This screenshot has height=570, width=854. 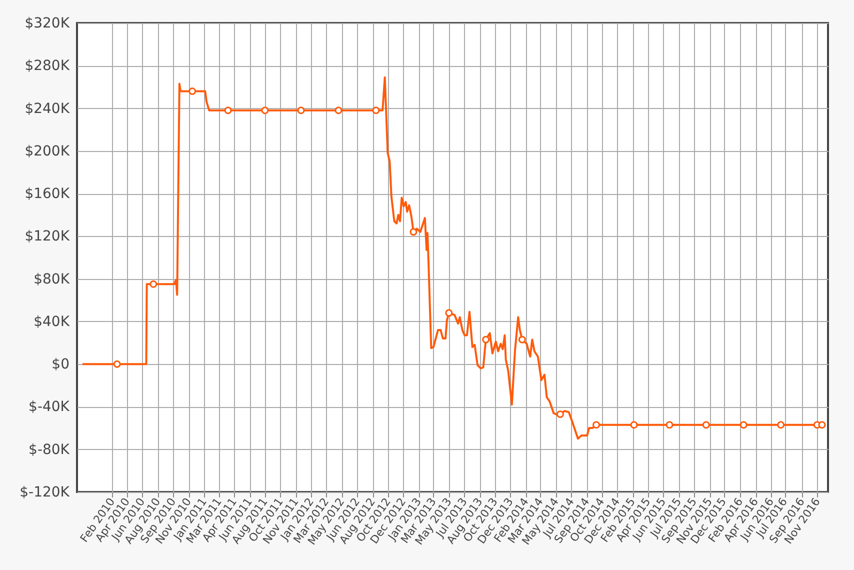 I want to click on y-tick-label: $0, so click(x=61, y=364).